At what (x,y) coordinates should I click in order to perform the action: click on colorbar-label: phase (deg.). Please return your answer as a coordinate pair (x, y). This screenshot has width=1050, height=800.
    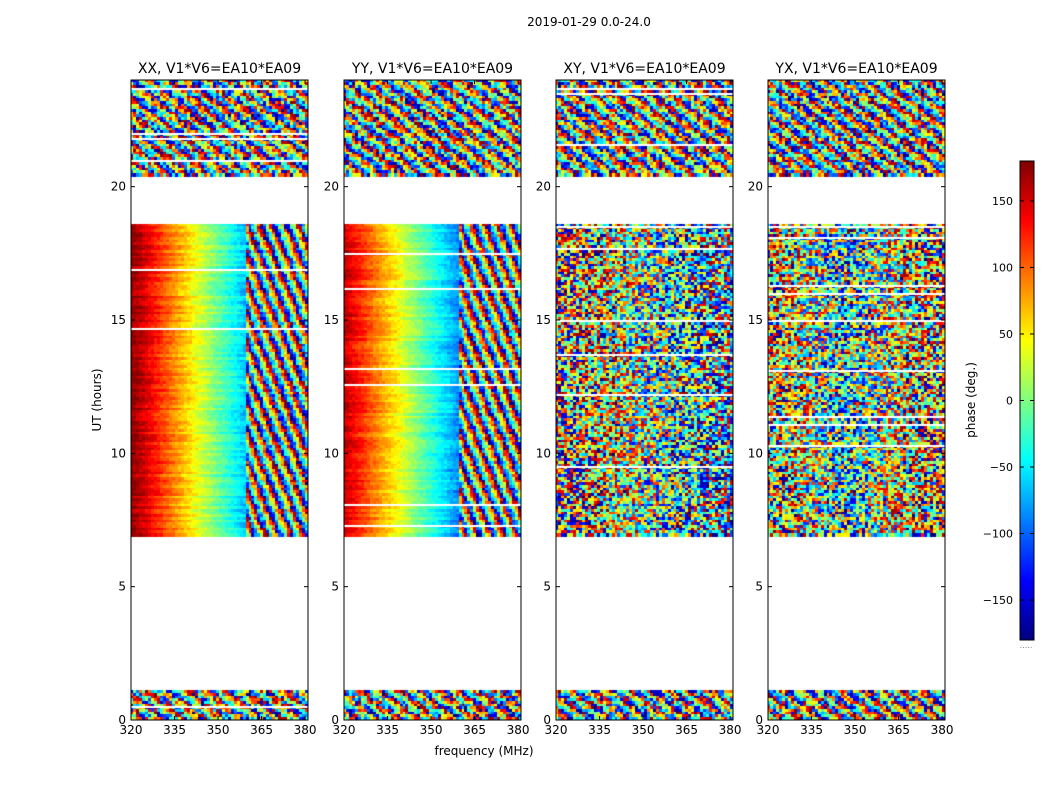
    Looking at the image, I should click on (971, 400).